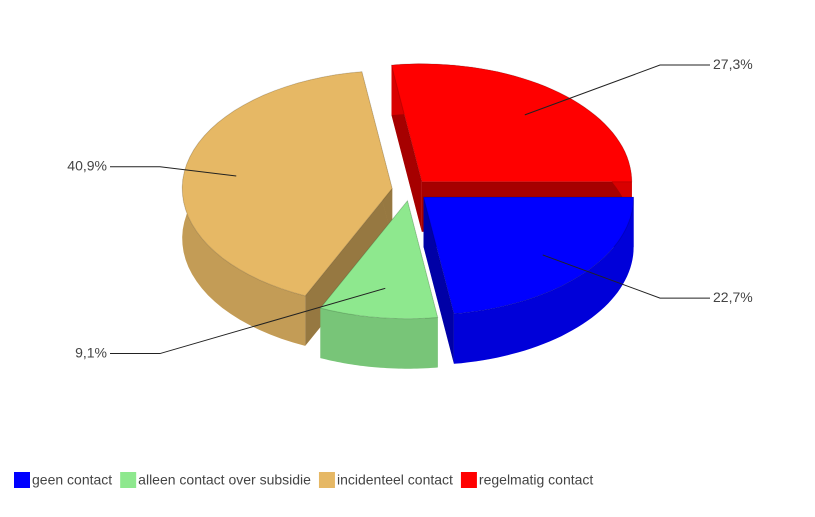 The height and width of the screenshot is (517, 815). I want to click on data-label: 27,3%, so click(733, 64).